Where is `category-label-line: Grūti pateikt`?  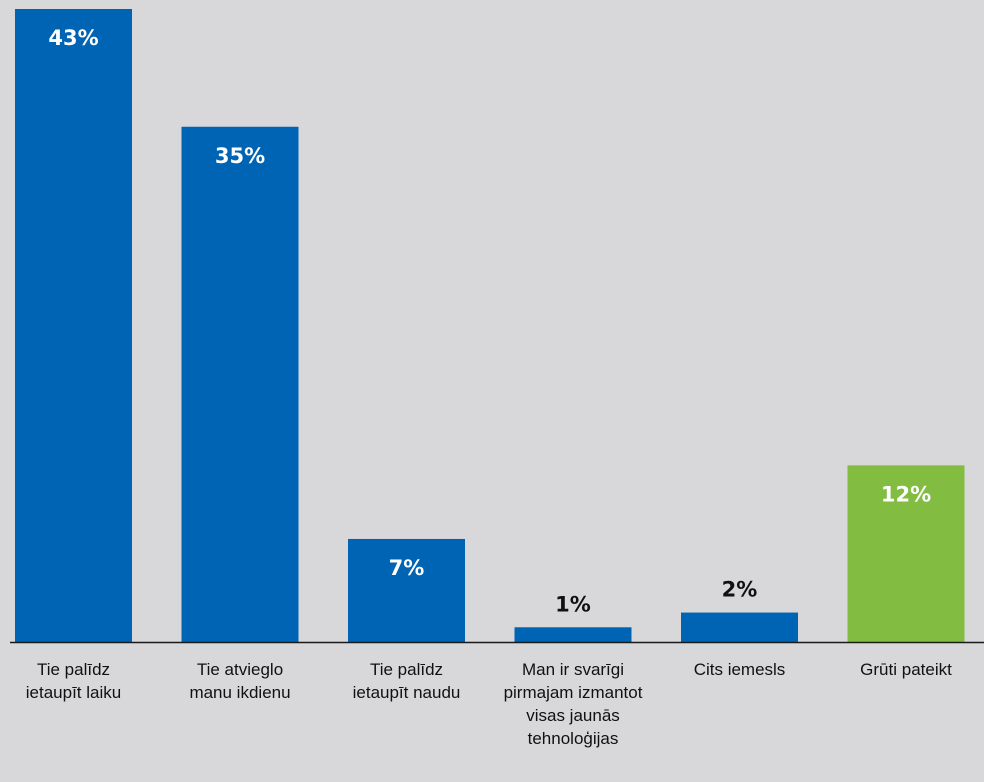 category-label-line: Grūti pateikt is located at coordinates (906, 669).